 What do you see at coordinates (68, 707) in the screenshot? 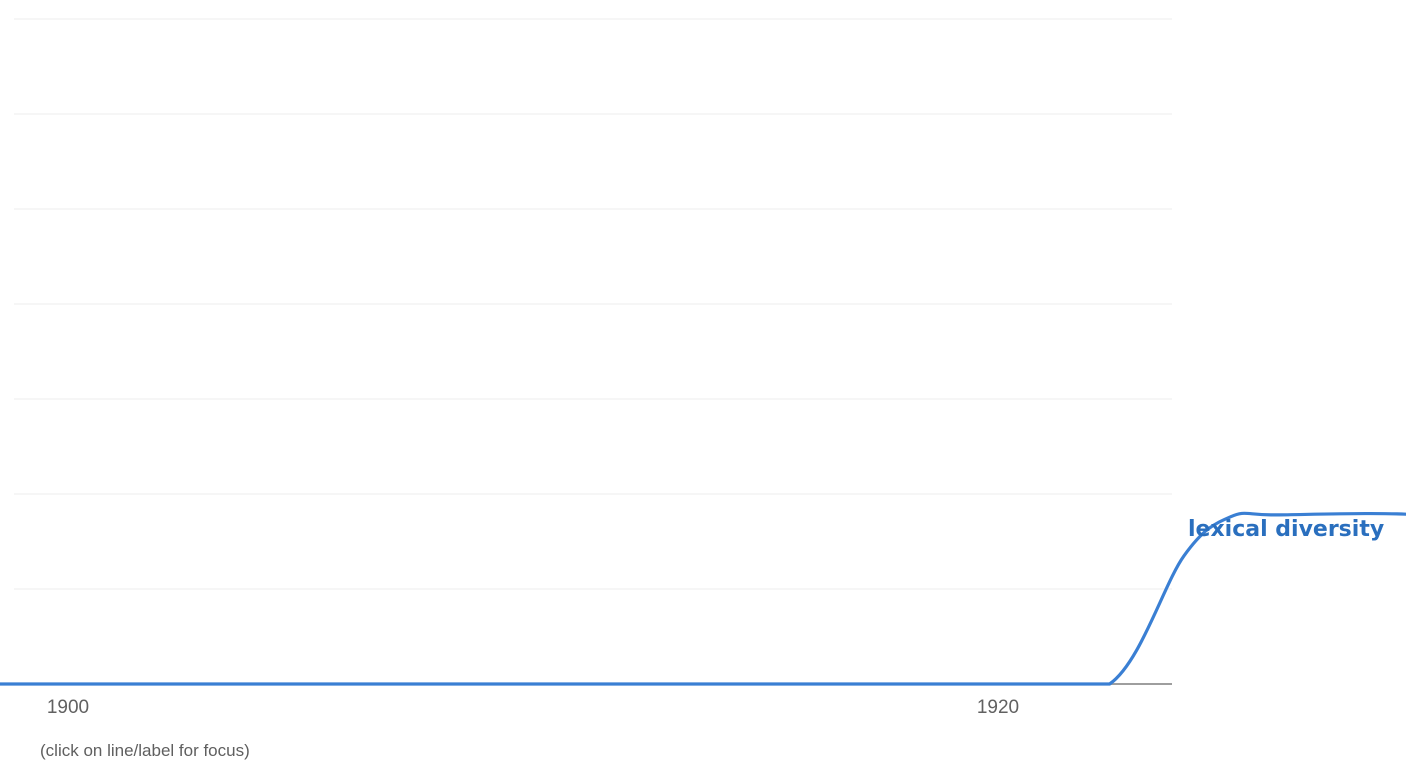
I see `x-tick-label: 1900` at bounding box center [68, 707].